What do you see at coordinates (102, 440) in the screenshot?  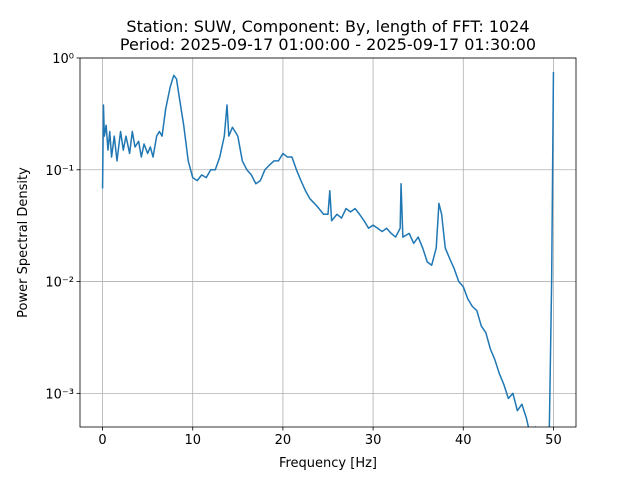 I see `x-tick-label: 0` at bounding box center [102, 440].